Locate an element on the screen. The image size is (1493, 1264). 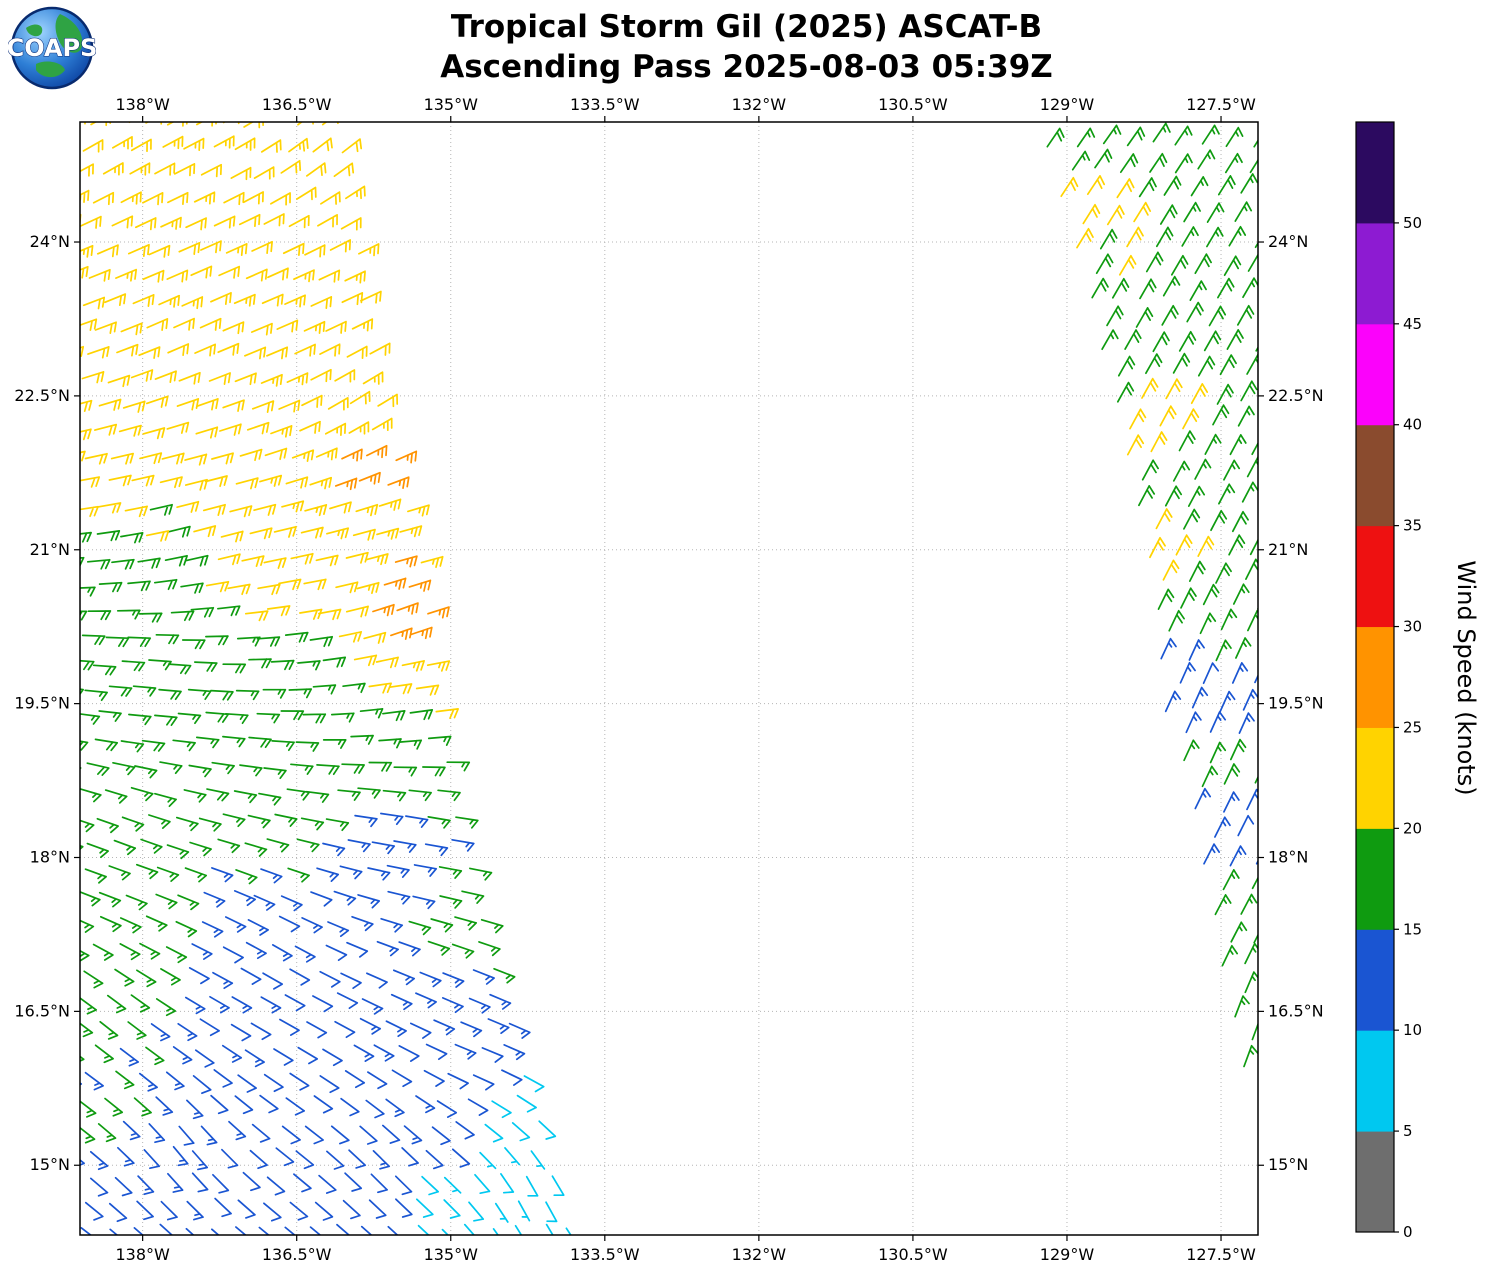
x-tick-label-bottom: 129°W is located at coordinates (1067, 1254).